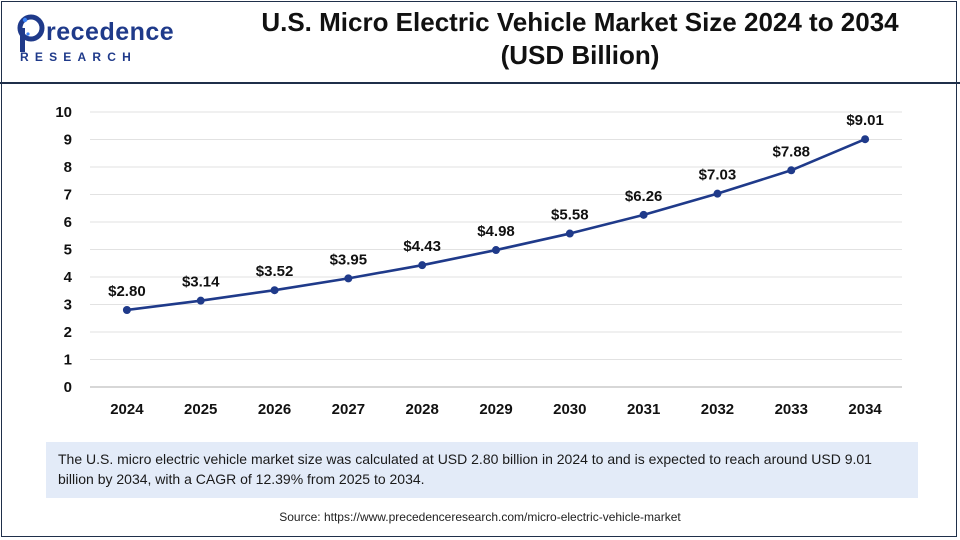 The image size is (960, 540). What do you see at coordinates (643, 409) in the screenshot?
I see `x-tick-label: 2031` at bounding box center [643, 409].